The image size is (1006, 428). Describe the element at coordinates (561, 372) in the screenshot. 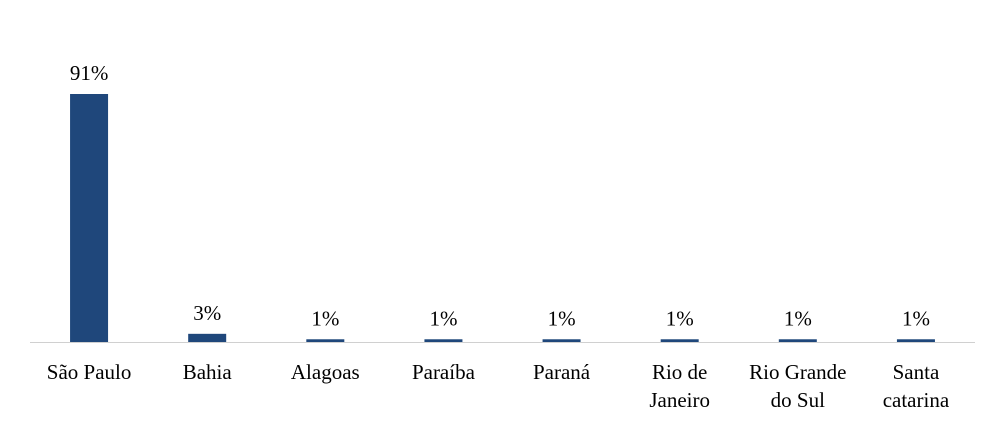

I see `x-tick-label: Paraná` at that location.